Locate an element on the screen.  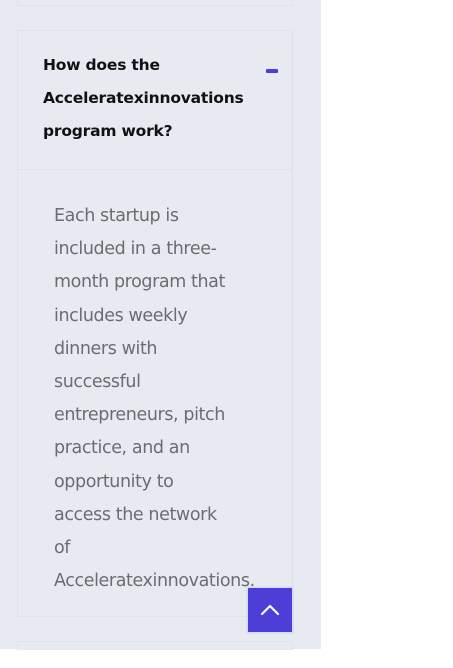
chevron-up-icon is located at coordinates (270, 610).